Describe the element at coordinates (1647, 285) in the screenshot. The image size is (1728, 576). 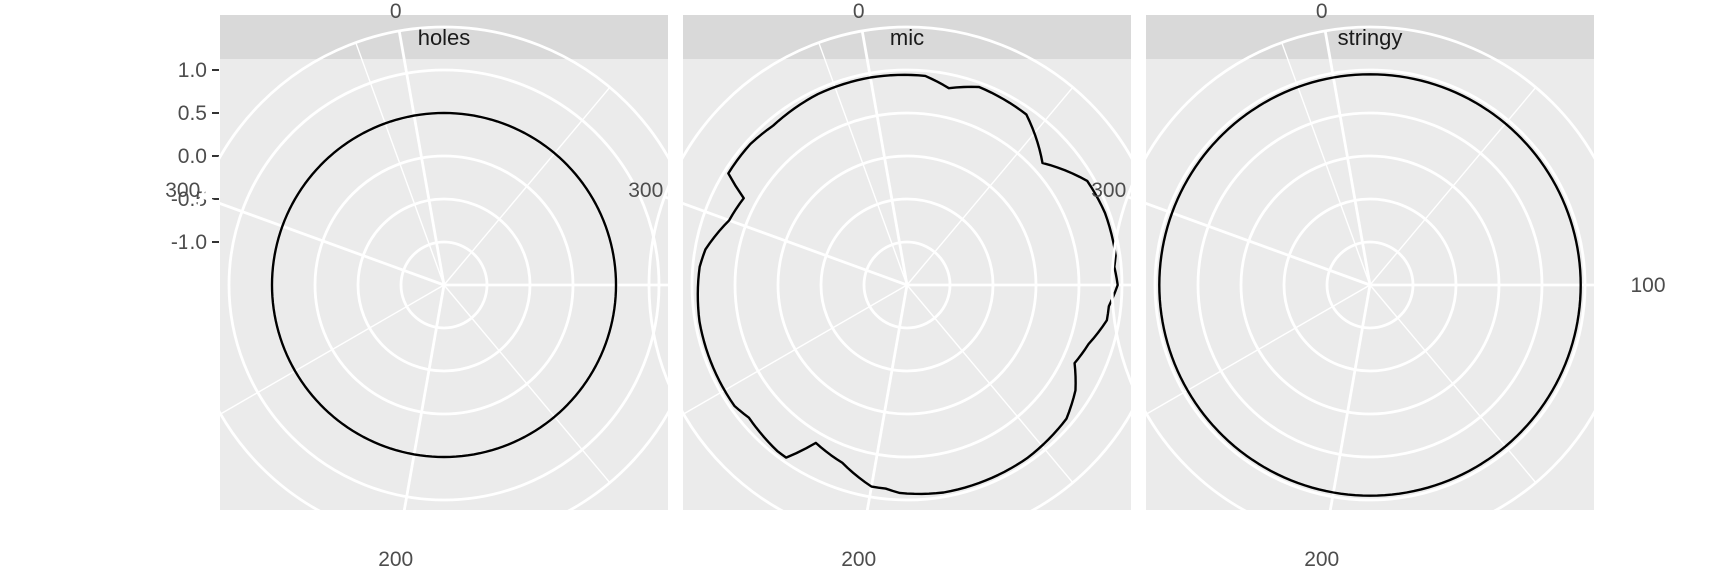
I see `angular-tick-label: 100` at that location.